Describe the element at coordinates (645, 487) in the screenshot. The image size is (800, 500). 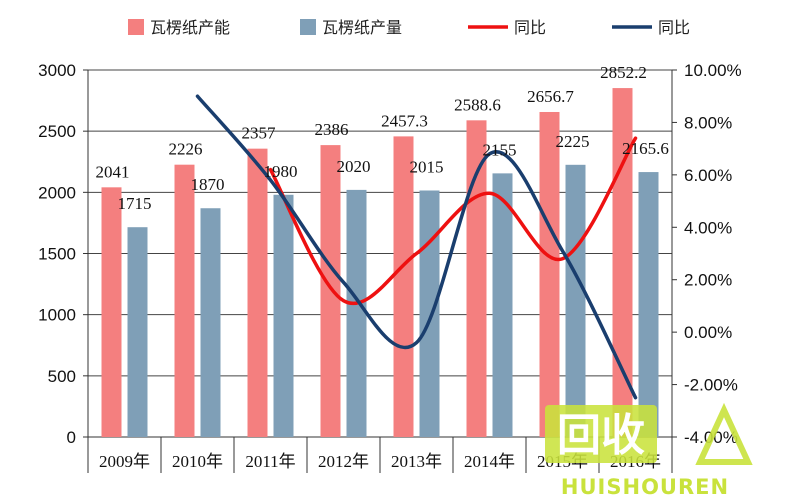
I see `watermark-subtext: HUISHOUREN` at that location.